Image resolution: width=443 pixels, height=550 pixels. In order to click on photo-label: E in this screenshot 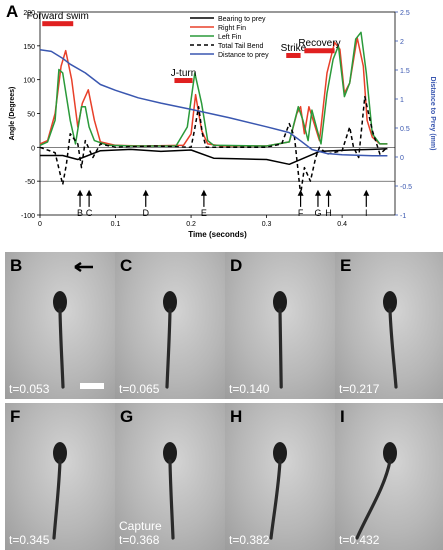, I will do `click(346, 265)`.